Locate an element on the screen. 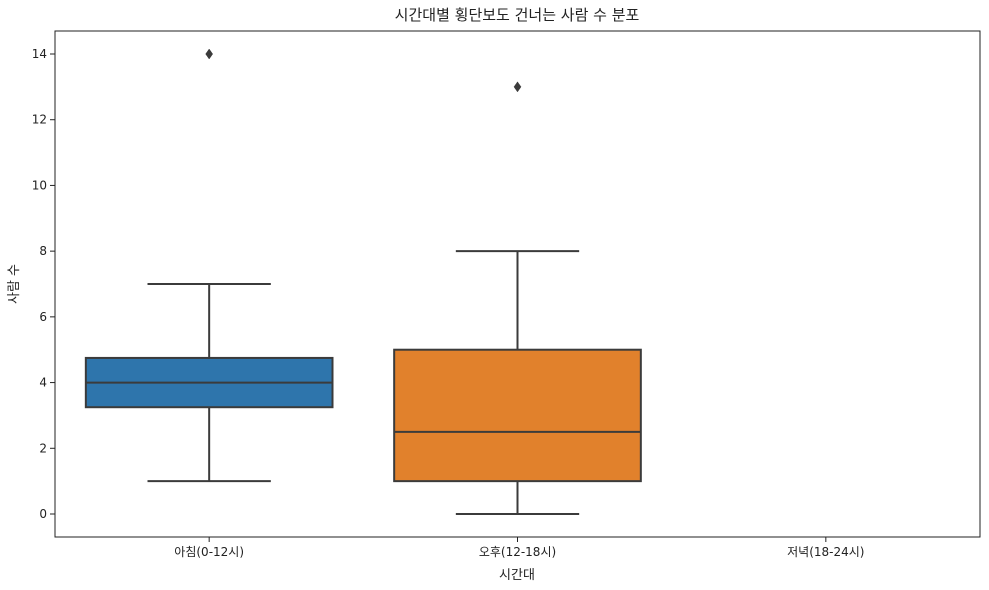 The image size is (989, 590). x-axis: 아침(0-12시) 오후(12-18시) 저녁(18-24시) is located at coordinates (519, 548).